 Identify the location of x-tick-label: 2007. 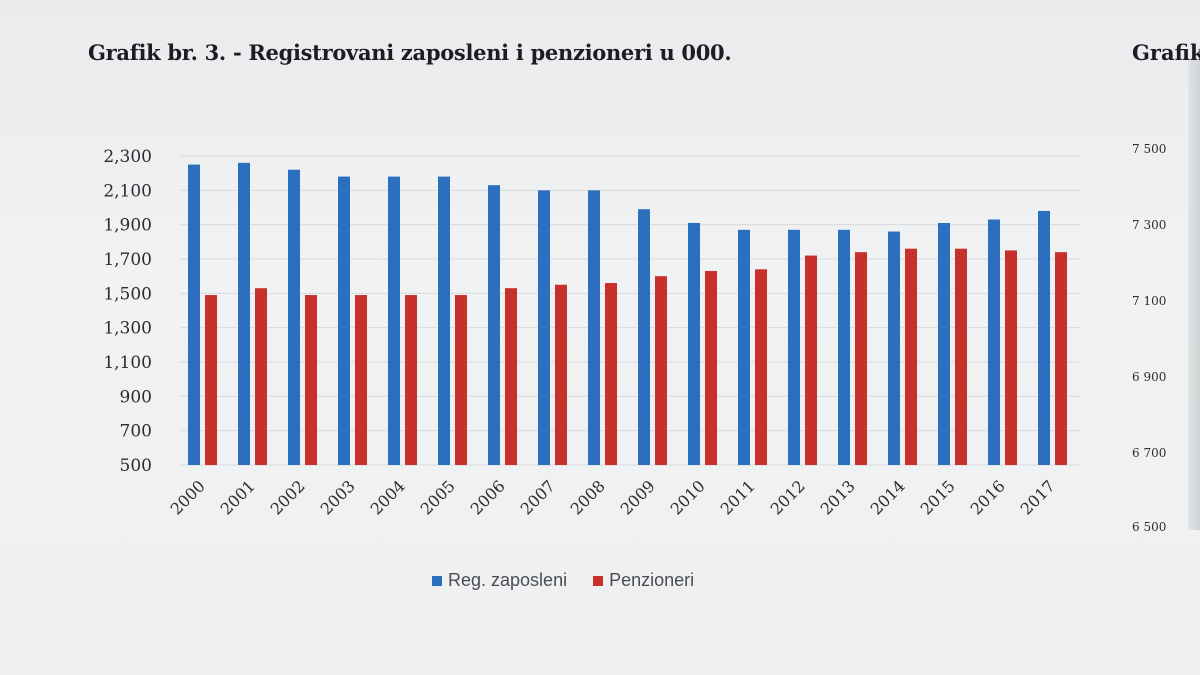
(538, 497).